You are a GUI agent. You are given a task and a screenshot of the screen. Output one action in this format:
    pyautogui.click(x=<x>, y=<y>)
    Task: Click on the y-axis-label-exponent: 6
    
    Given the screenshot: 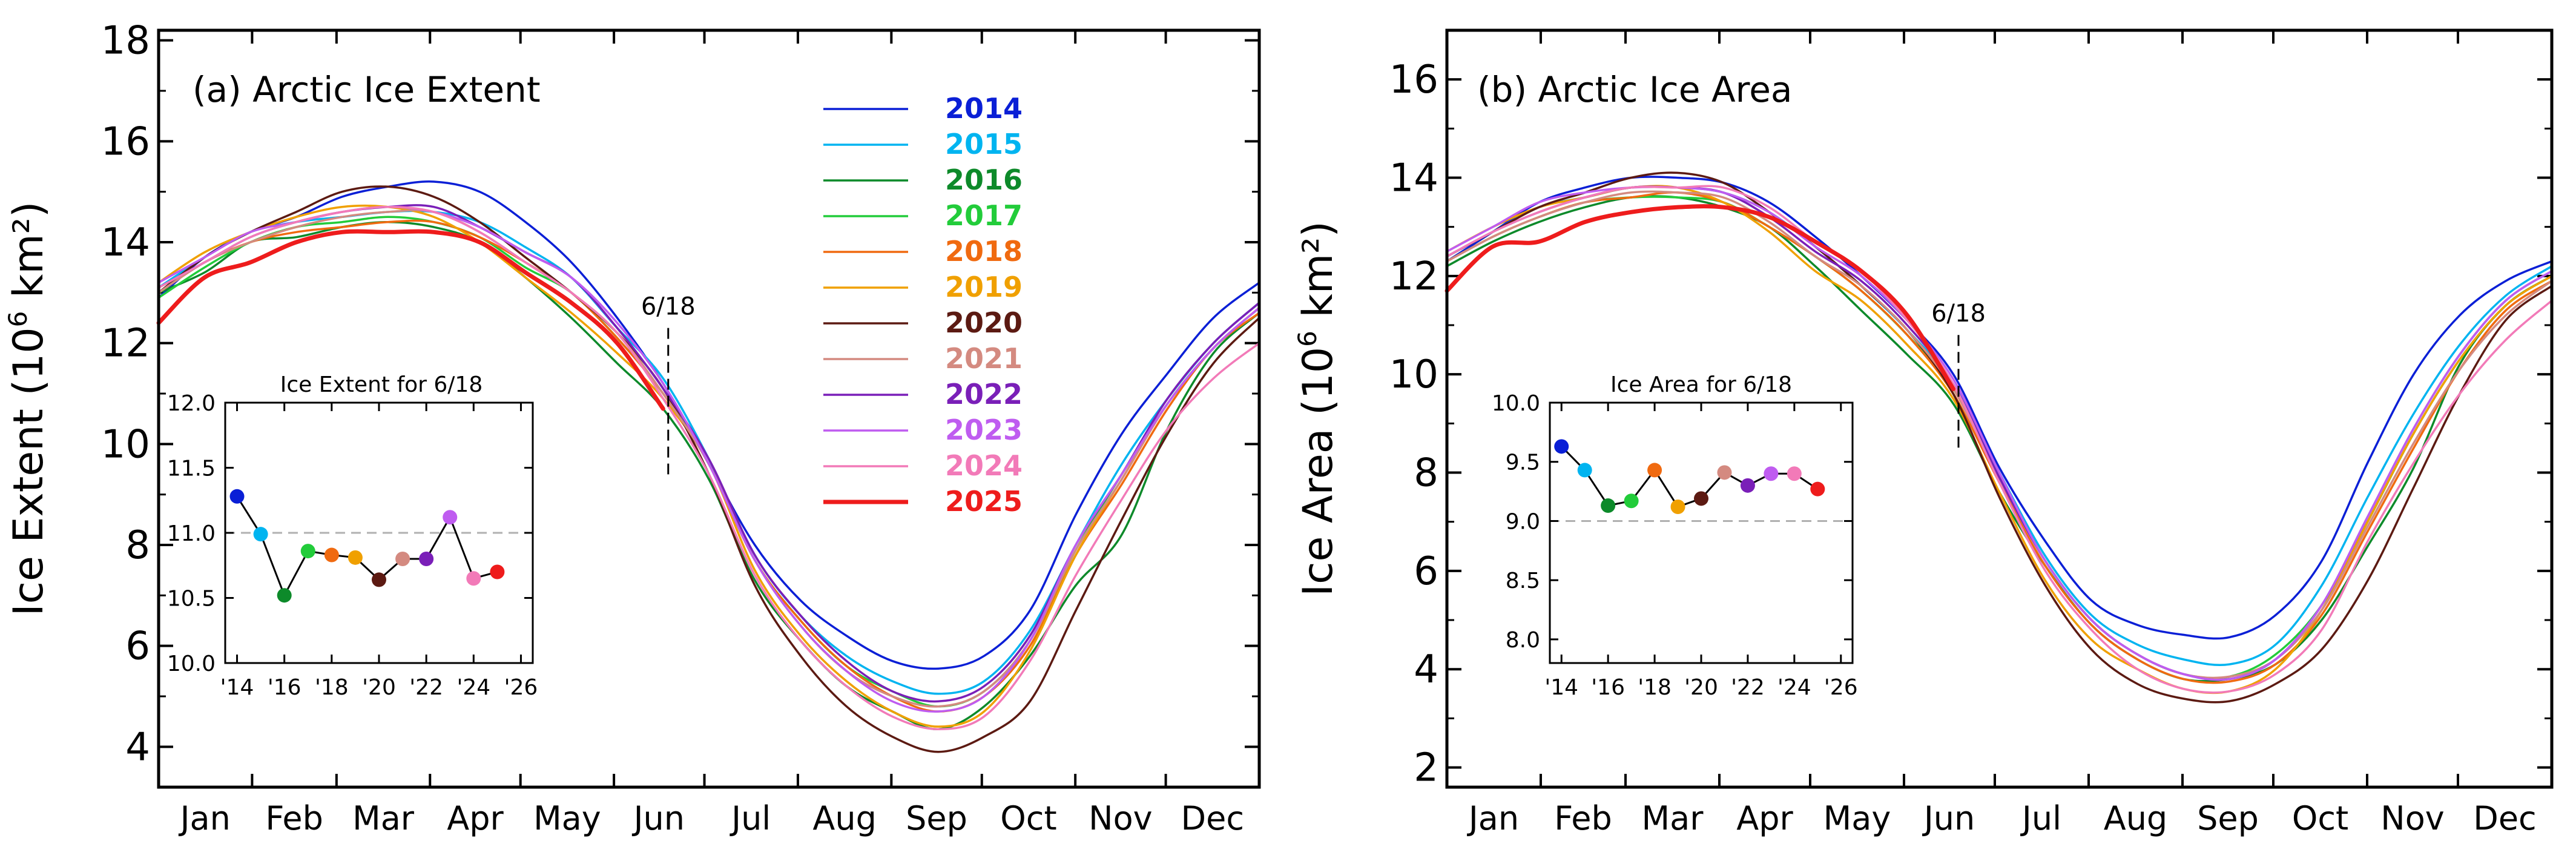 What is the action you would take?
    pyautogui.click(x=18, y=320)
    